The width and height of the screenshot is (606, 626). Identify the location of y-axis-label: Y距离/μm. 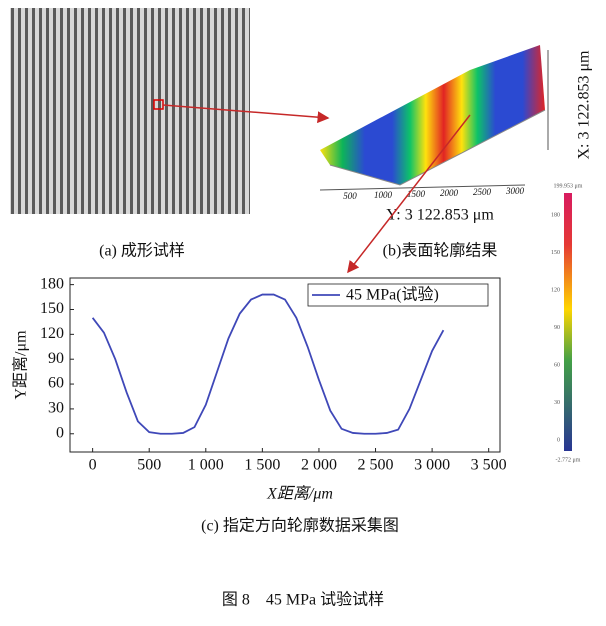
(21, 365).